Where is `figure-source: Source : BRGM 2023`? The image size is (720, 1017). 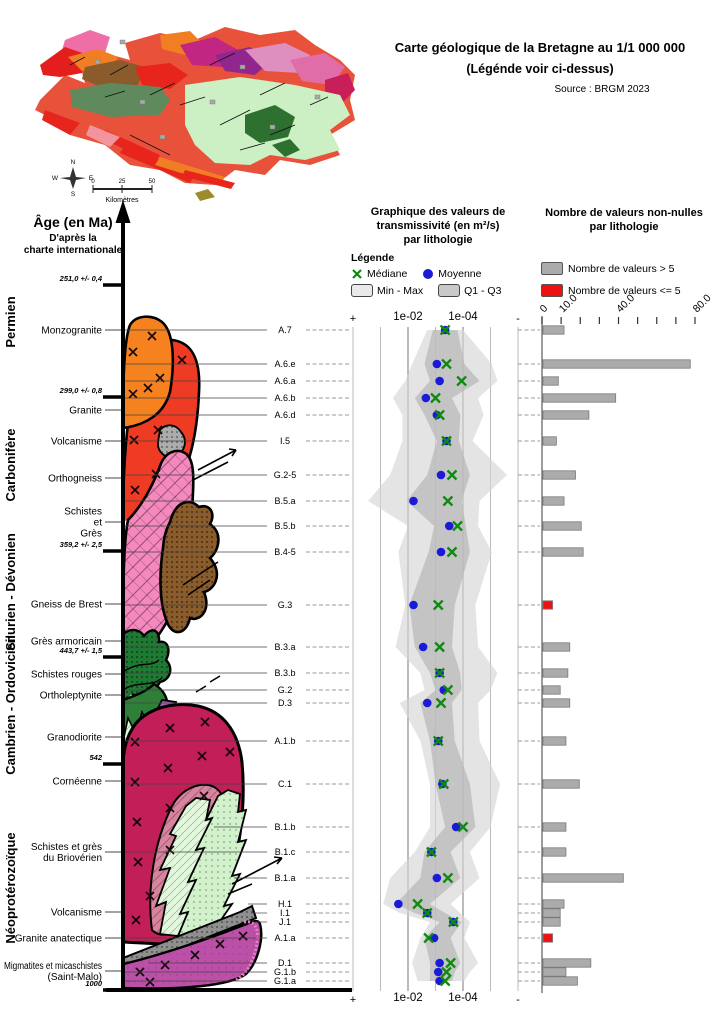 figure-source: Source : BRGM 2023 is located at coordinates (602, 89).